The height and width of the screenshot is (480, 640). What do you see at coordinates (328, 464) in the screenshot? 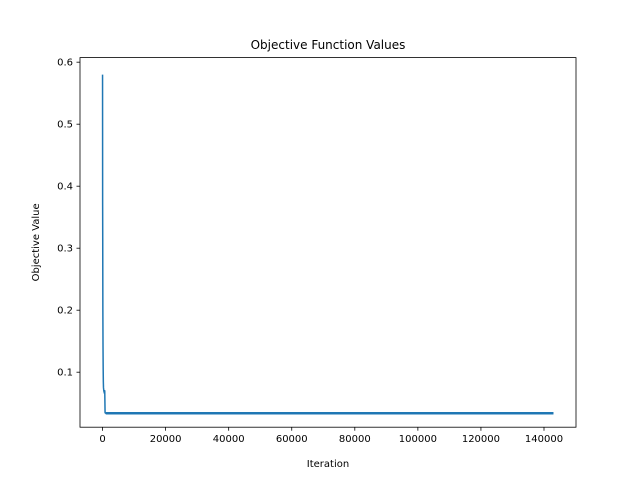
I see `x-axis-title: Iteration` at bounding box center [328, 464].